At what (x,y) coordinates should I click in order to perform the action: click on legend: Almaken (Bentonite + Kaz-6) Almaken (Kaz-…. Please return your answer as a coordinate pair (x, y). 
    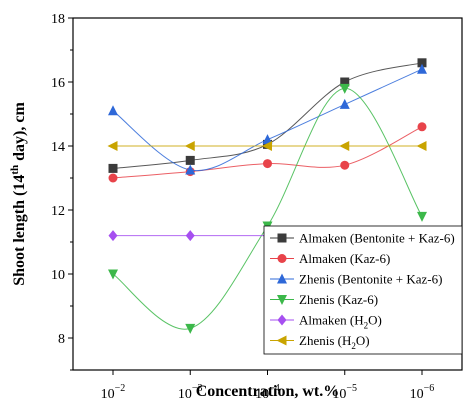
    Looking at the image, I should click on (363, 290).